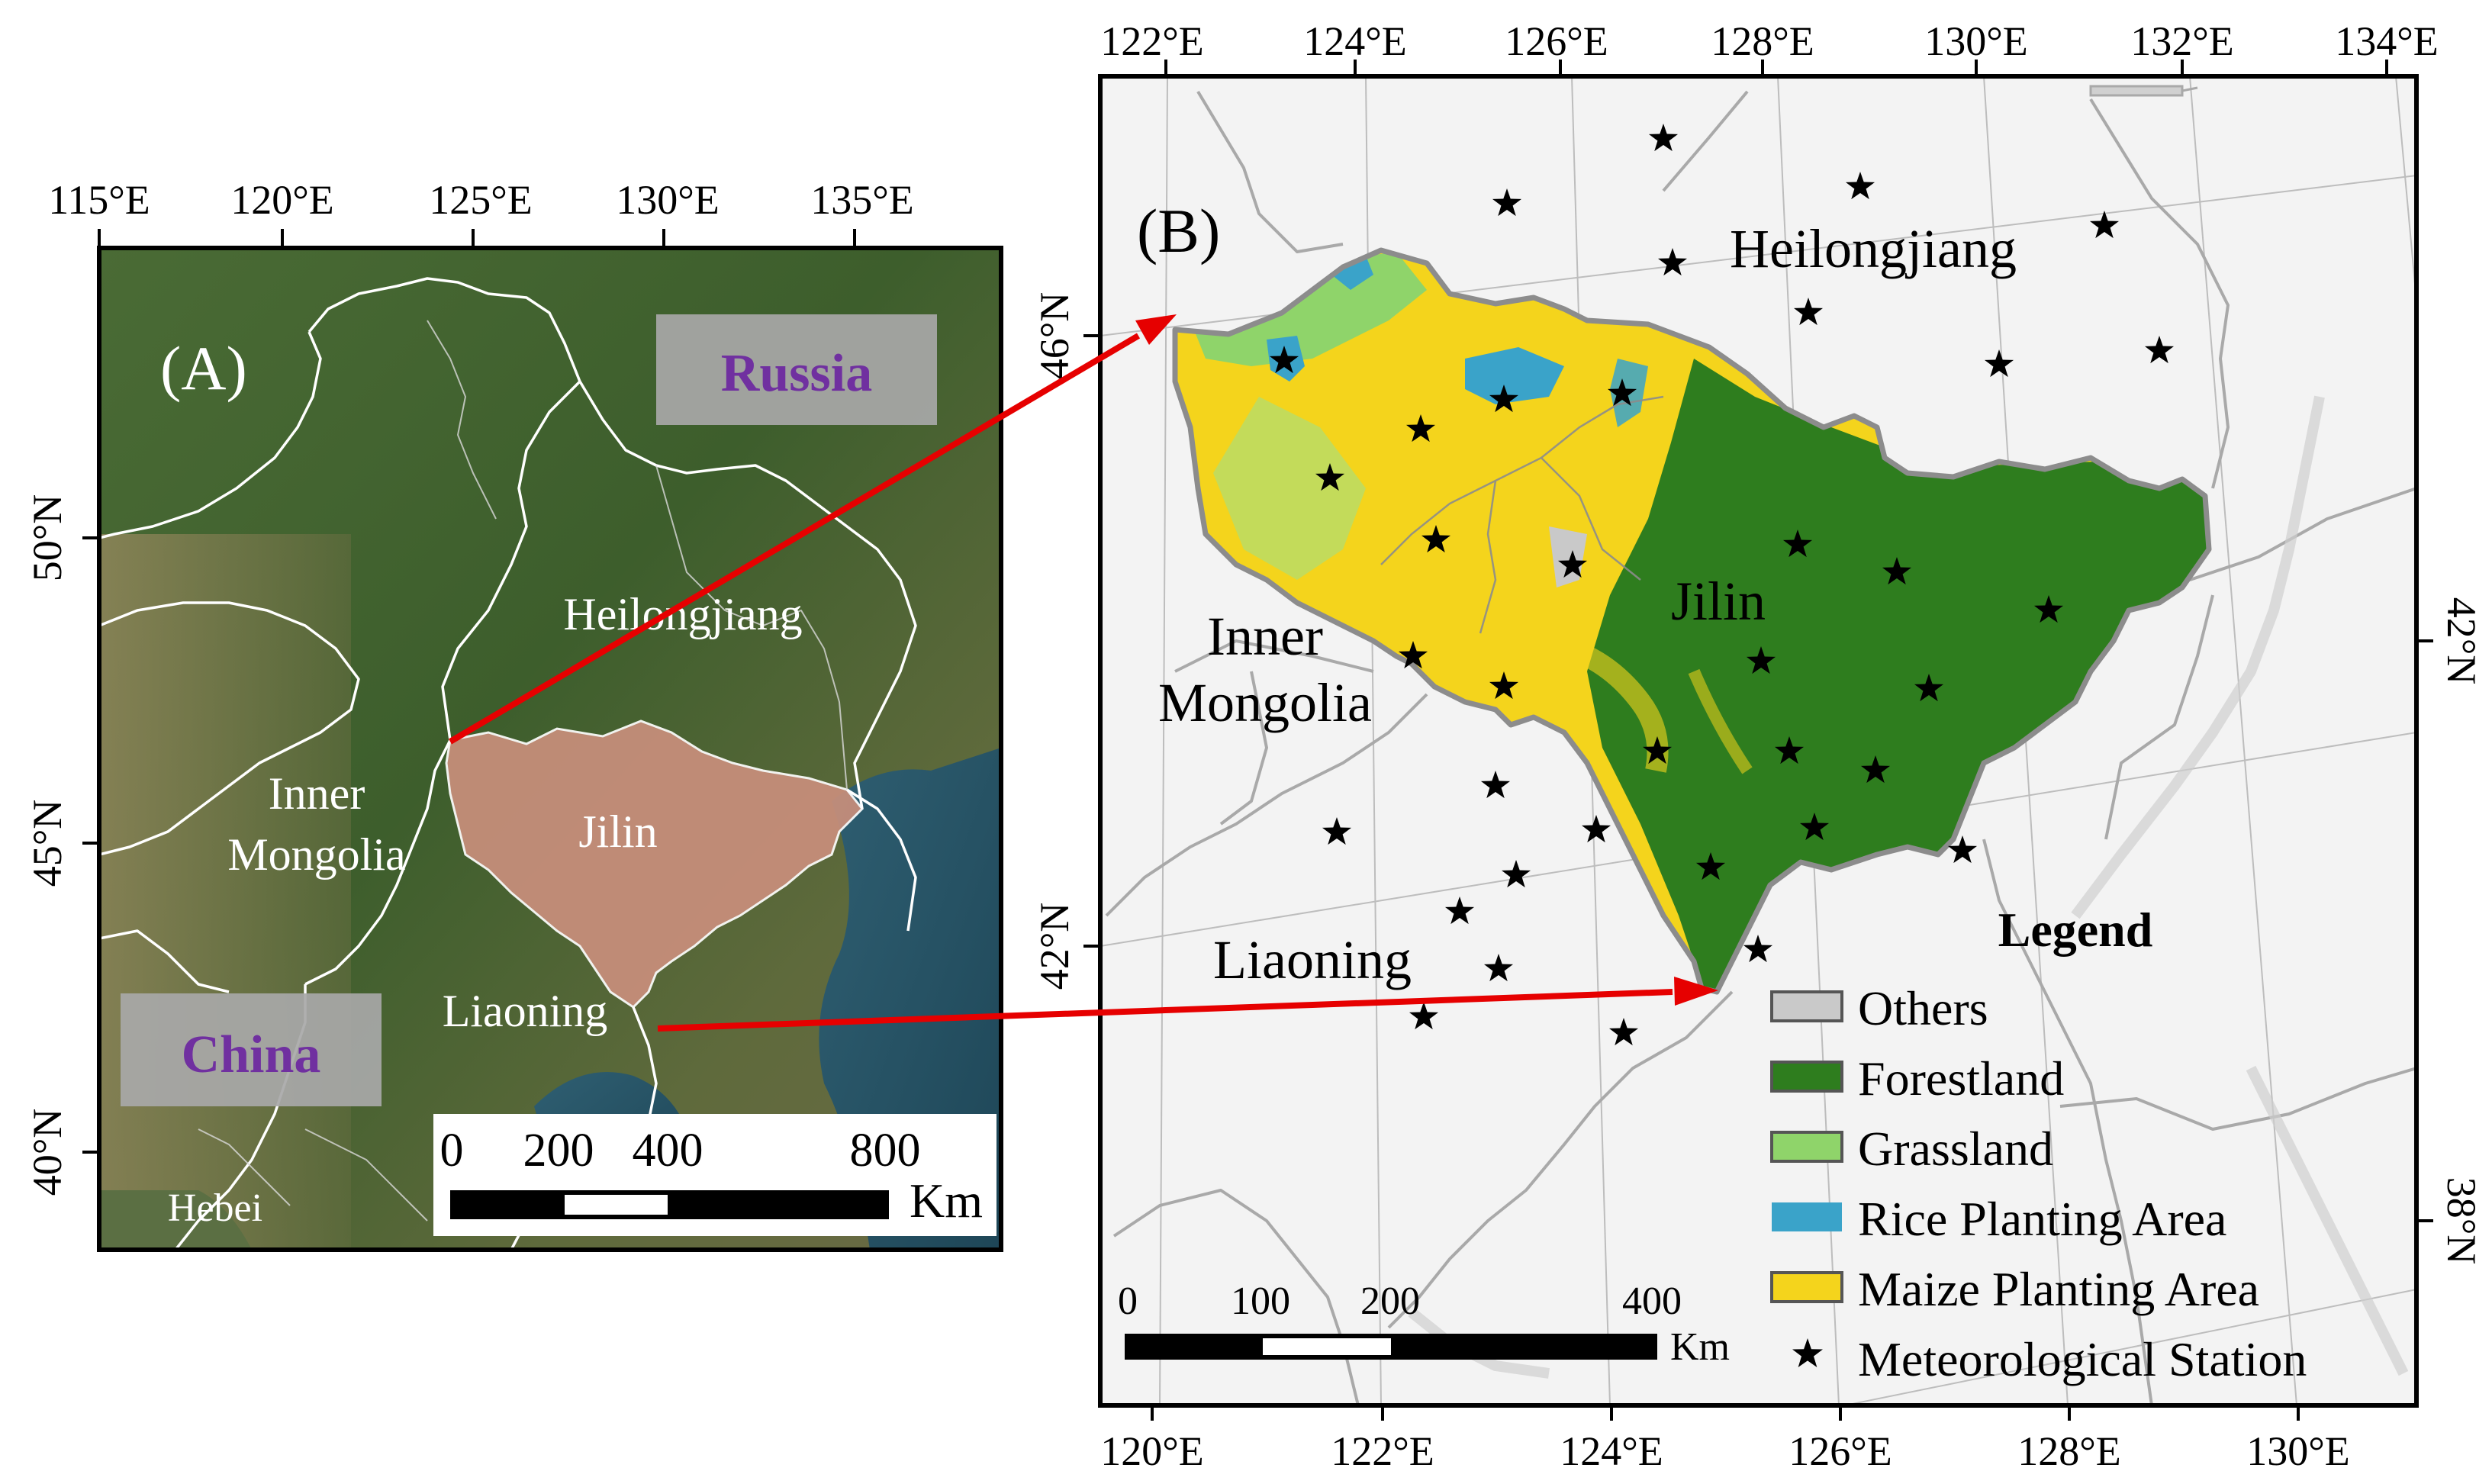  What do you see at coordinates (90, 845) in the screenshot?
I see `panel-a-left-tick-marks` at bounding box center [90, 845].